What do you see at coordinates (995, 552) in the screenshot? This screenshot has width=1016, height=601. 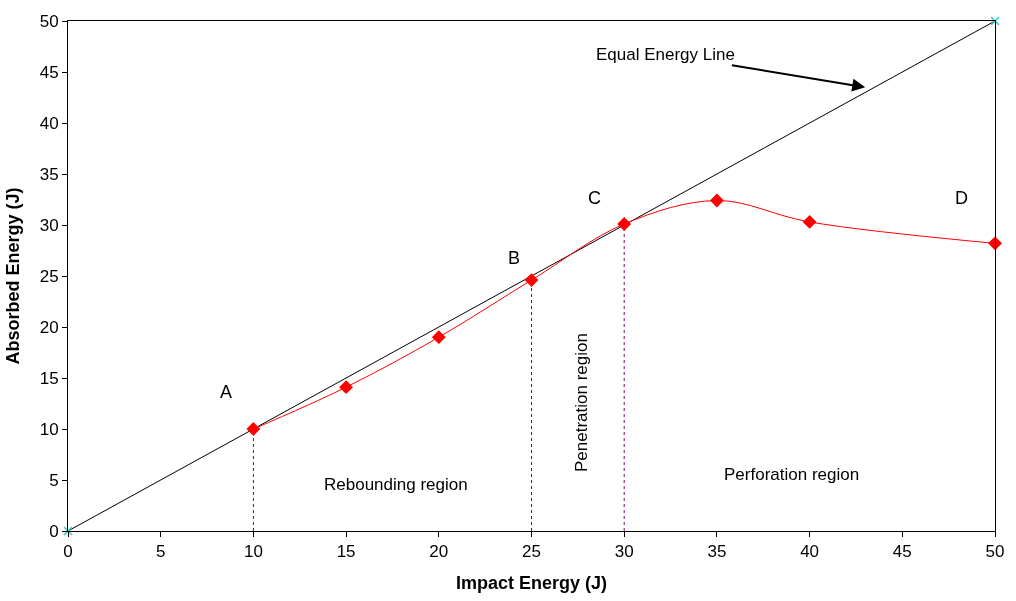 I see `x-tick-label: 50` at bounding box center [995, 552].